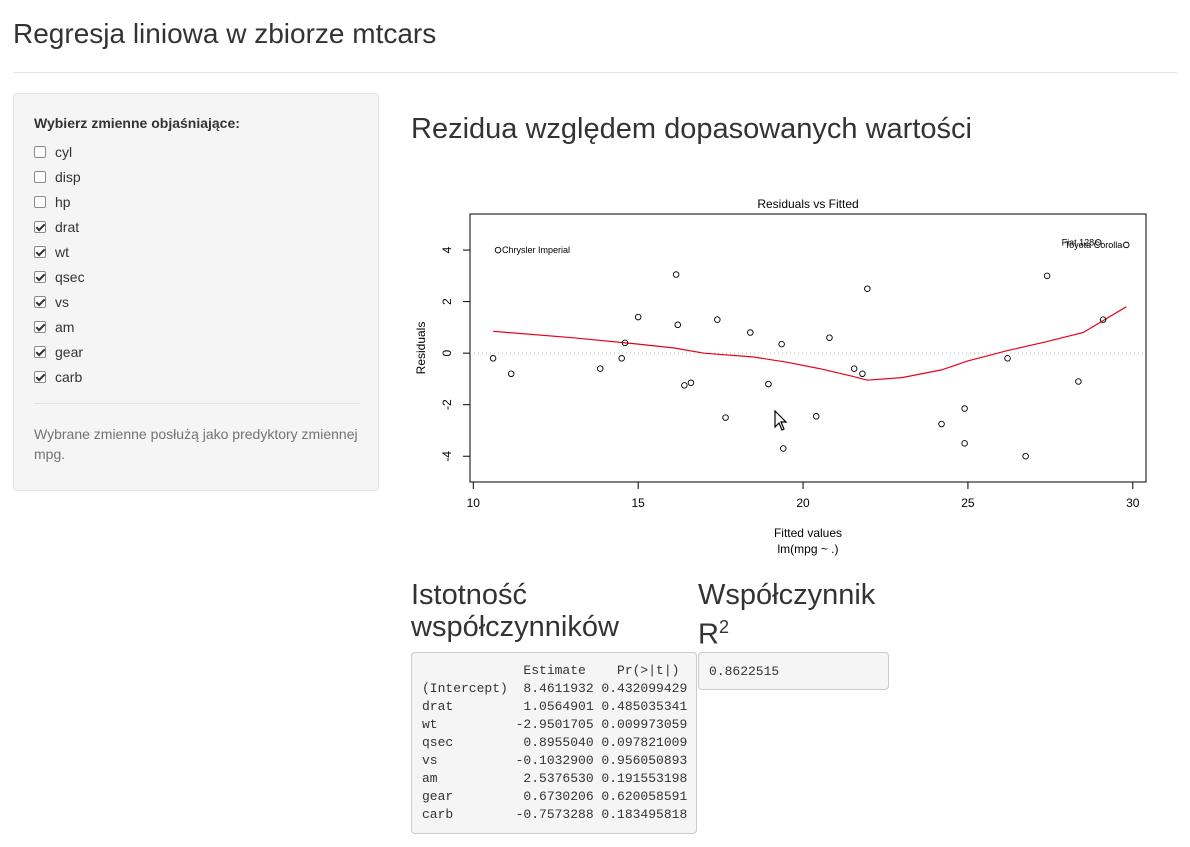 Image resolution: width=1190 pixels, height=847 pixels. What do you see at coordinates (67, 226) in the screenshot?
I see `checkbox-label: drat` at bounding box center [67, 226].